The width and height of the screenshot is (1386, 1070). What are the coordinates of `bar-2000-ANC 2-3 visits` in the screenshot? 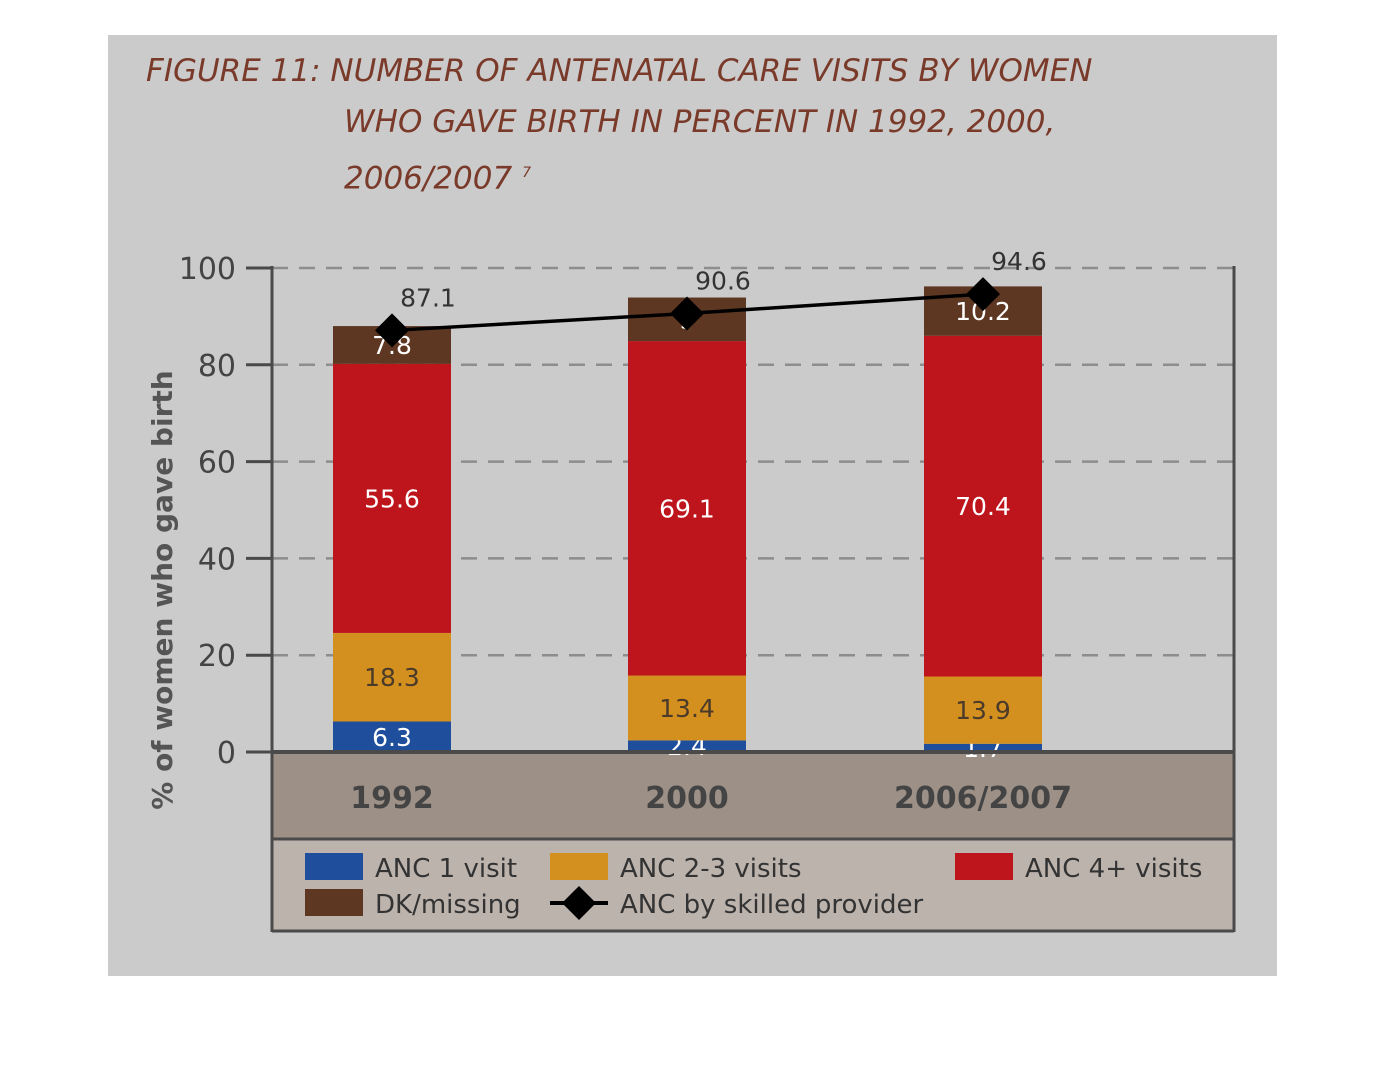 It's located at (687, 708).